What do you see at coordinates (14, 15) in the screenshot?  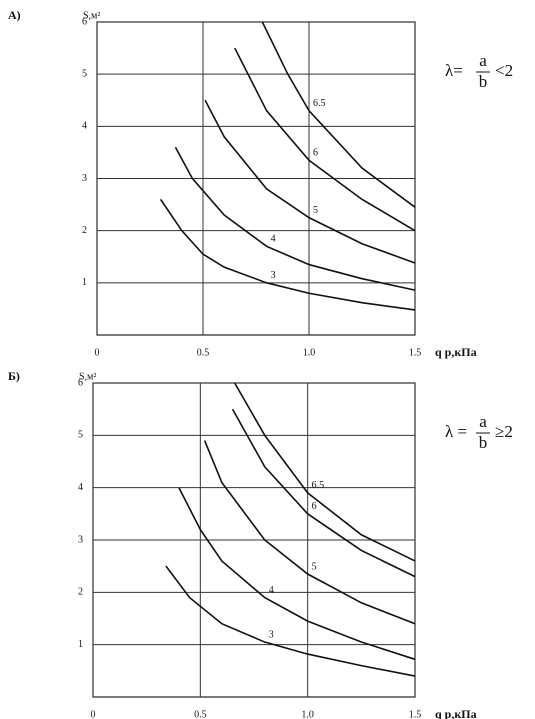 I see `panel-label: А)` at bounding box center [14, 15].